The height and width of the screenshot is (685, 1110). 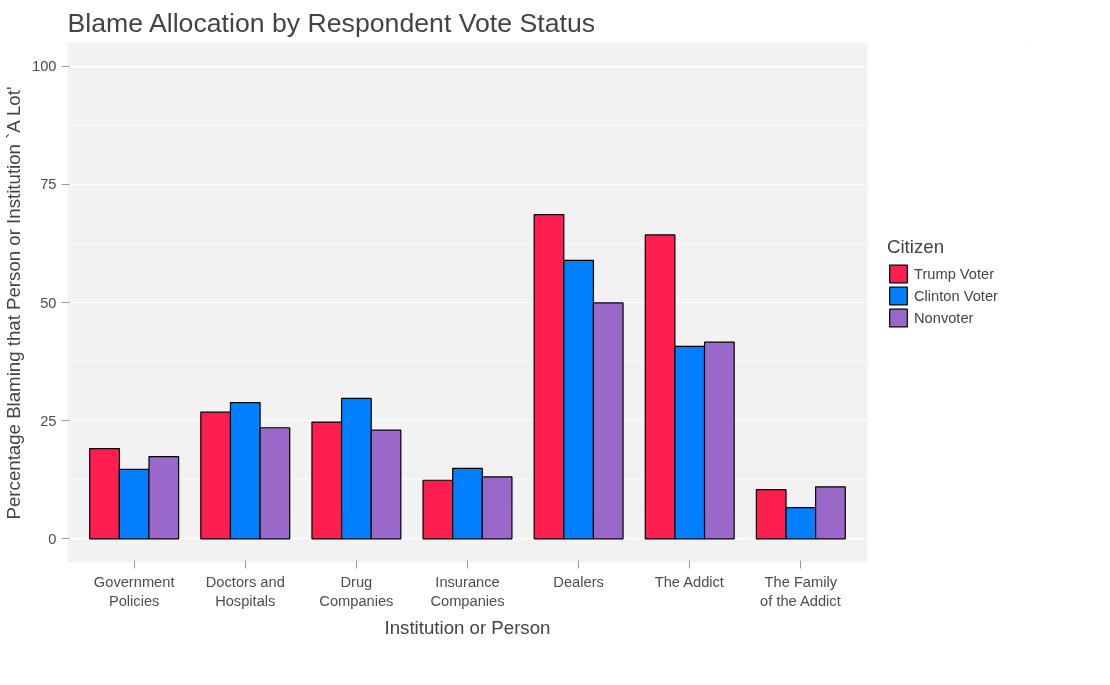 I want to click on x-tick-label: Dealers, so click(x=578, y=581).